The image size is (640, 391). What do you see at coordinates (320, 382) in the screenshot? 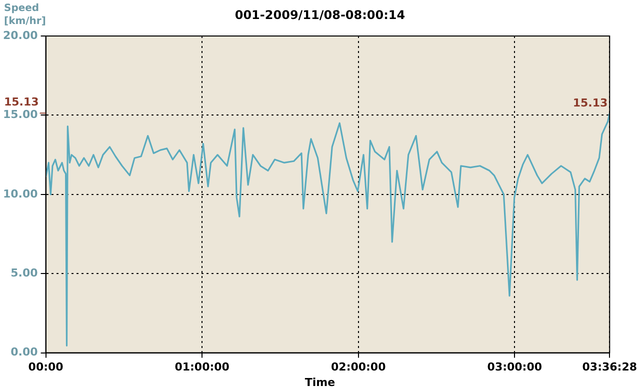
I see `x-axis-title: Time` at bounding box center [320, 382].